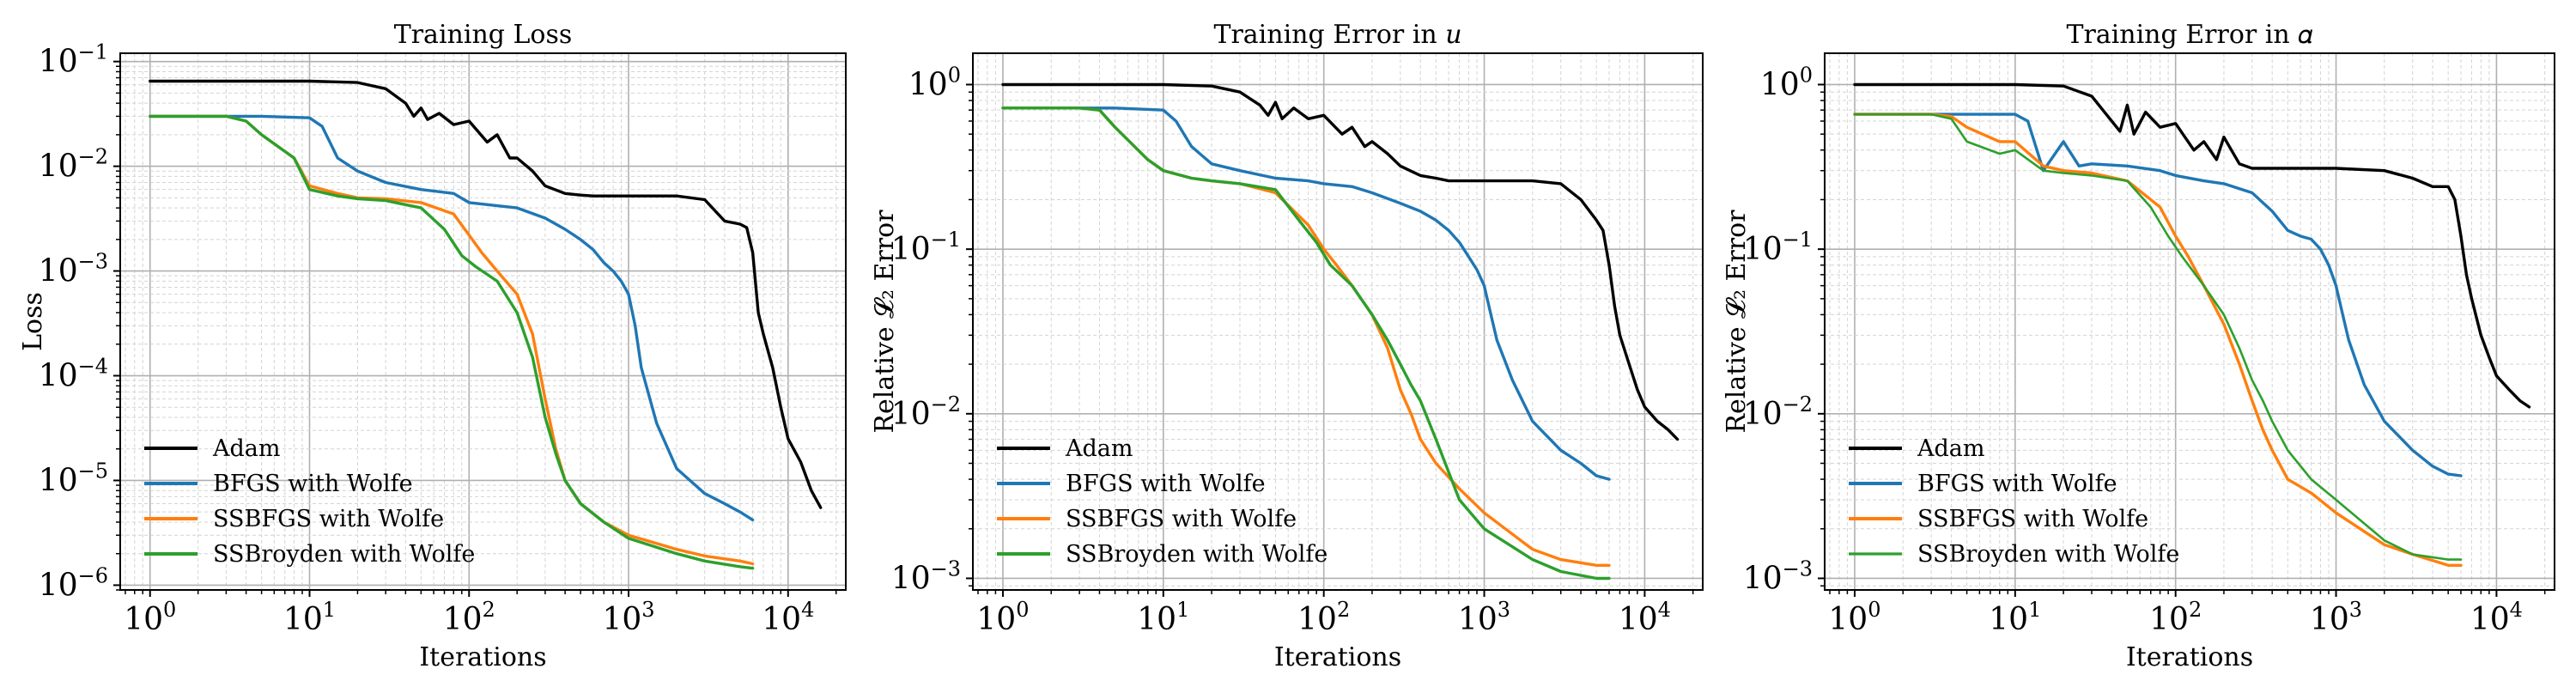  Describe the element at coordinates (74, 374) in the screenshot. I see `y-tick-label: 10⁻⁴` at that location.